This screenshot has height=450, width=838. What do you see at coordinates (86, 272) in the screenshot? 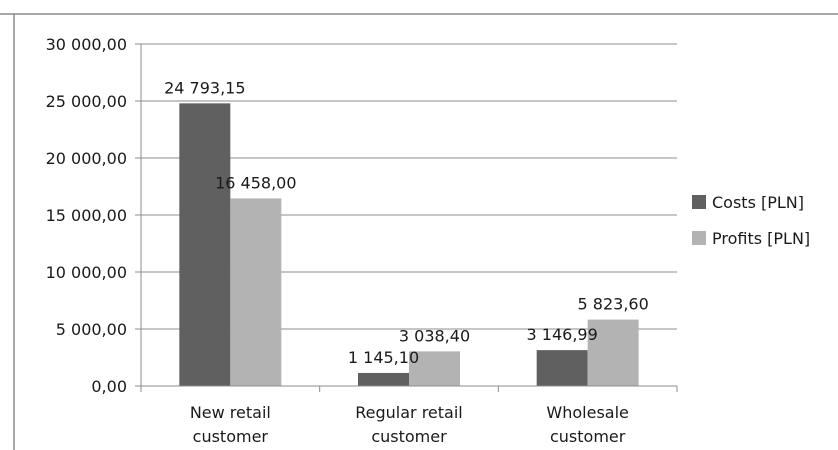
I see `y-tick-label: 10 000,00` at bounding box center [86, 272].